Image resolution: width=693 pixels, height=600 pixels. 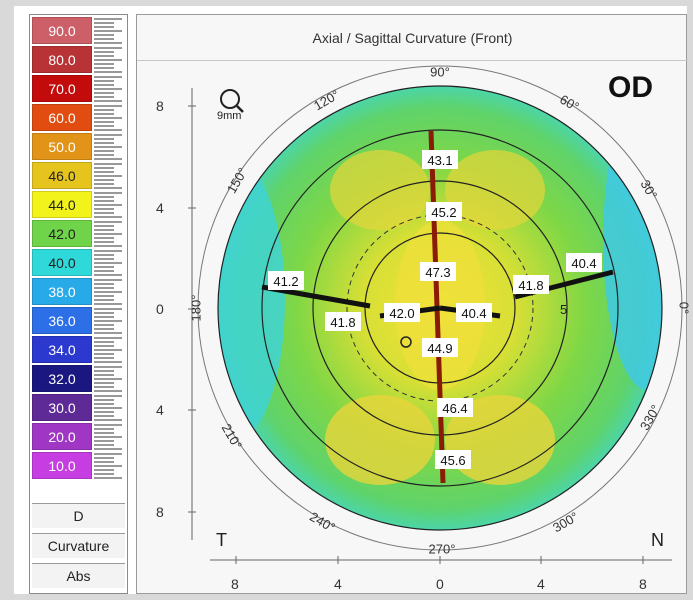 What do you see at coordinates (346, 3) in the screenshot?
I see `window-edge-top` at bounding box center [346, 3].